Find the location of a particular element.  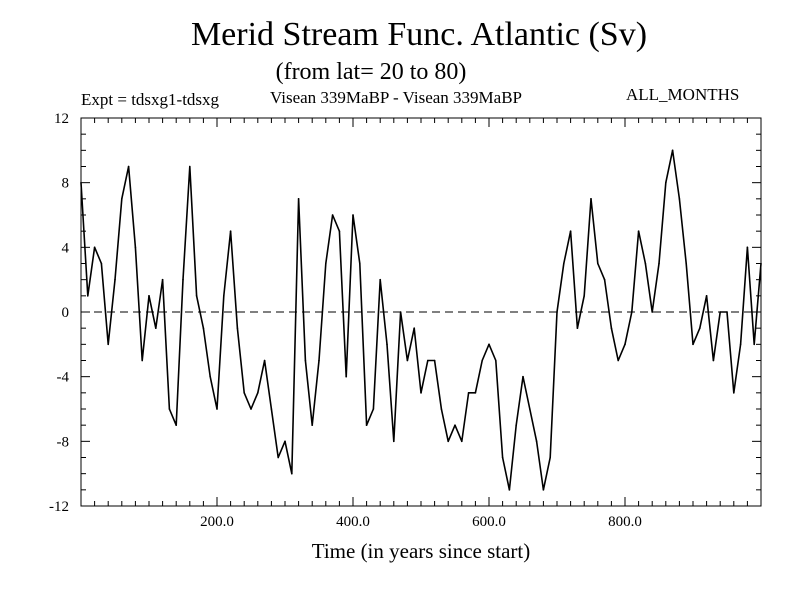

comparison-label: Visean 339MaBP - Visean 339MaBP is located at coordinates (396, 97).